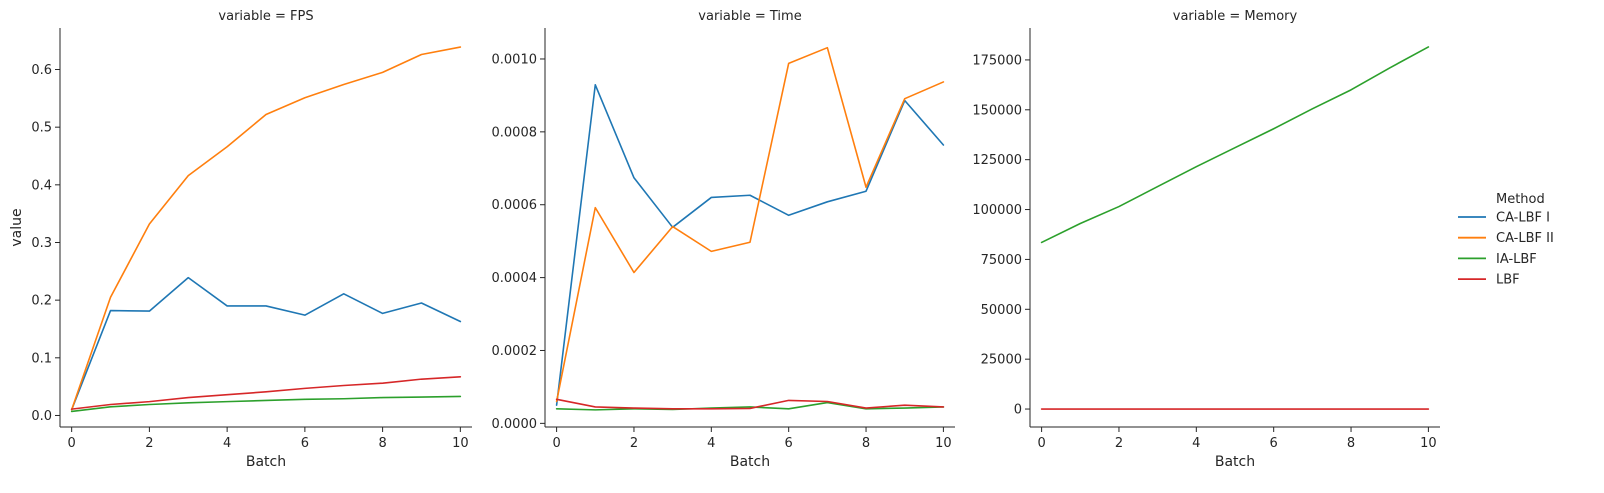 The height and width of the screenshot is (493, 1604). Describe the element at coordinates (515, 278) in the screenshot. I see `y-tick-label: 0.0004` at that location.